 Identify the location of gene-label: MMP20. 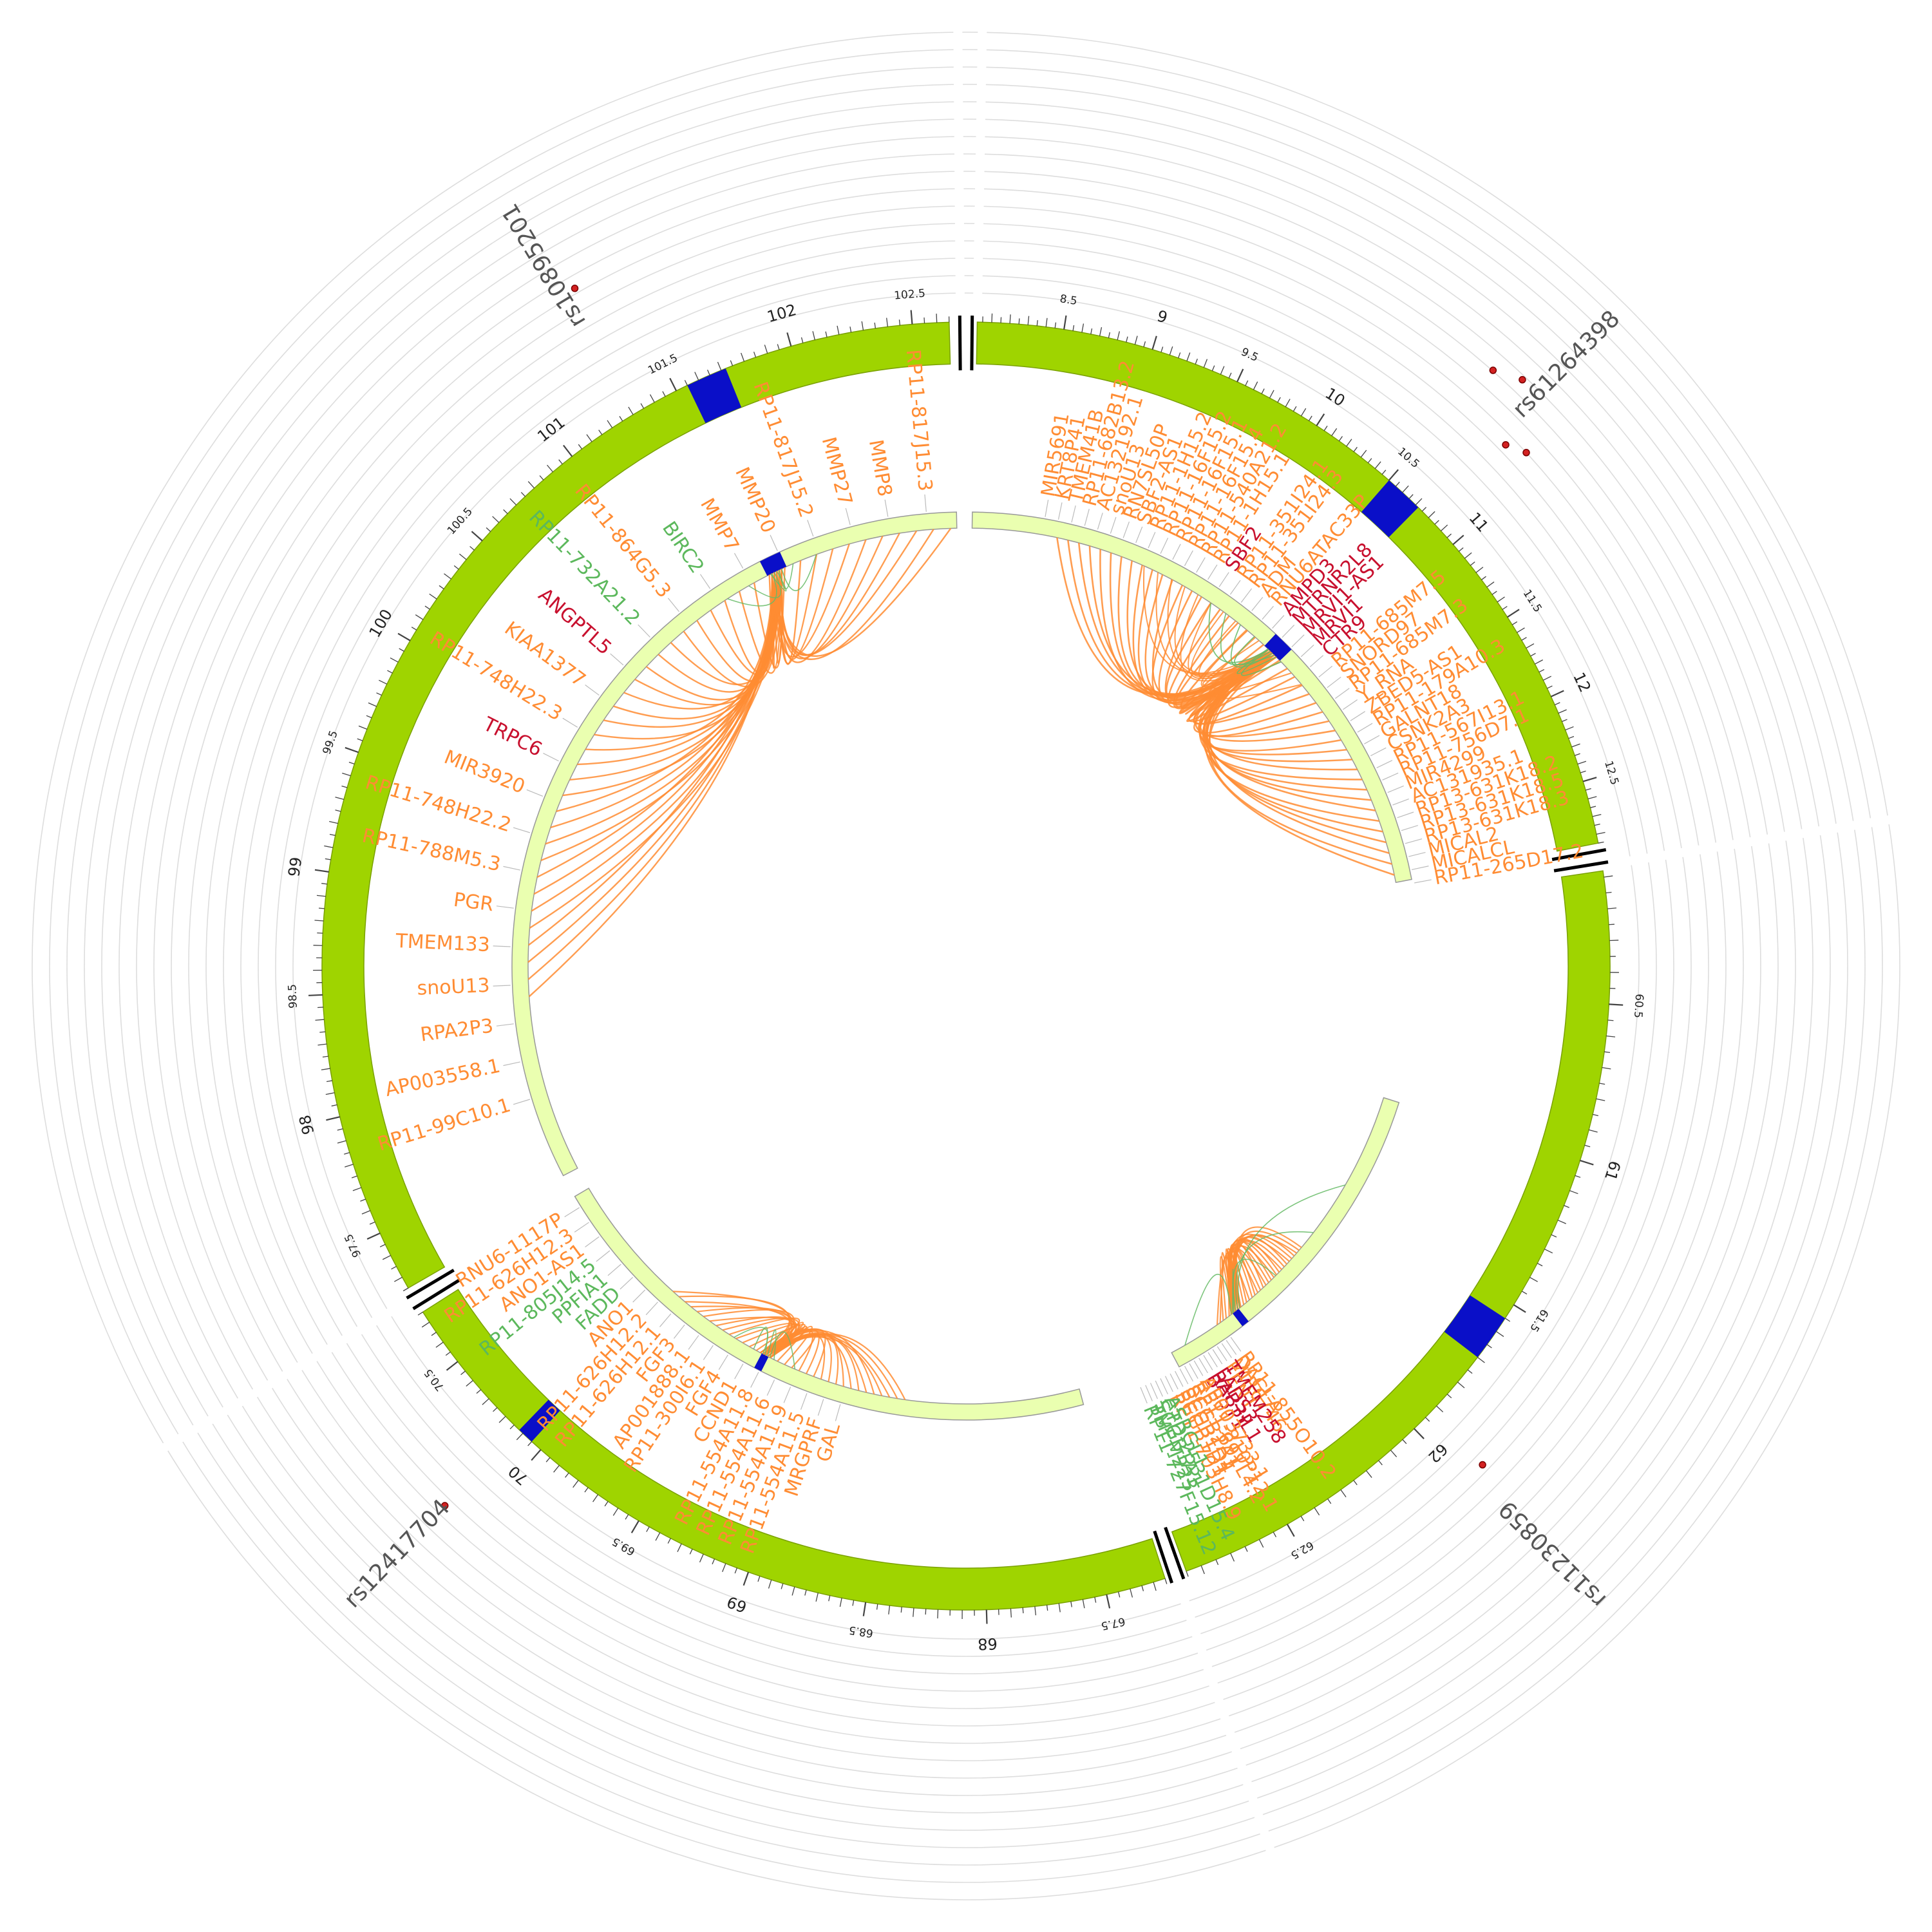
(755, 500).